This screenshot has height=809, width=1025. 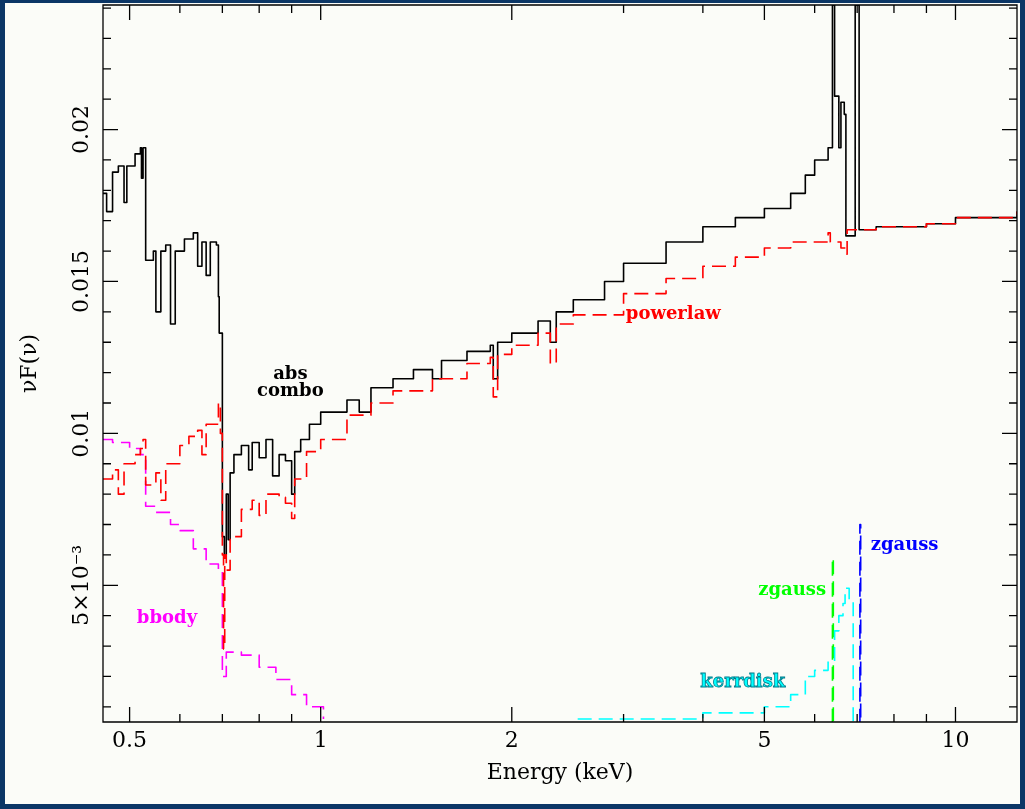 I want to click on x-tick-label: 2, so click(x=511, y=739).